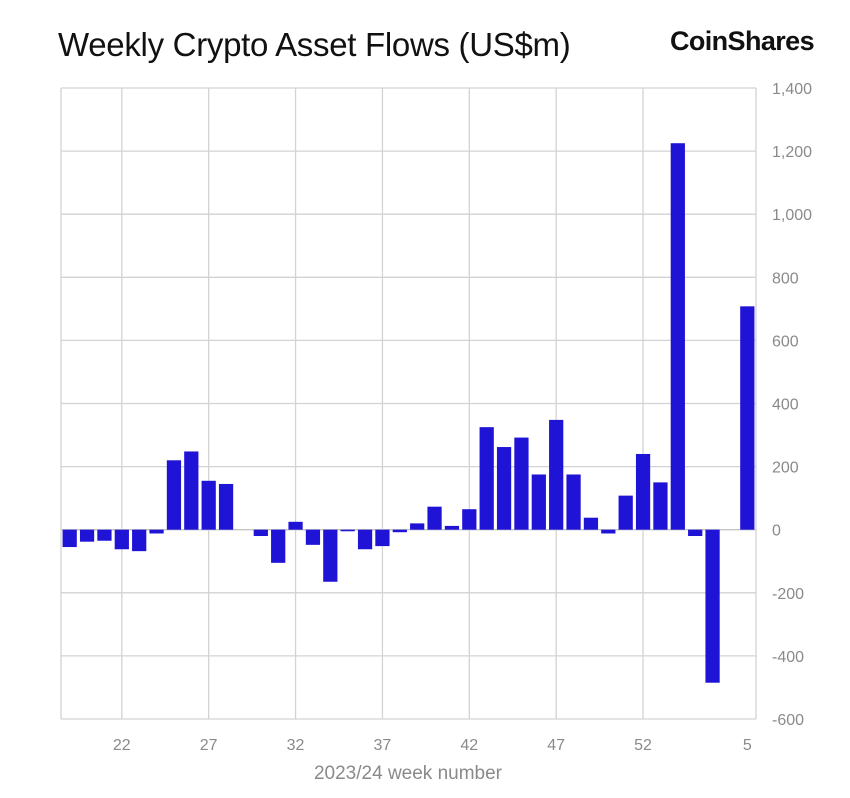 Image resolution: width=850 pixels, height=798 pixels. Describe the element at coordinates (792, 152) in the screenshot. I see `y-tick-label: 1,200` at that location.